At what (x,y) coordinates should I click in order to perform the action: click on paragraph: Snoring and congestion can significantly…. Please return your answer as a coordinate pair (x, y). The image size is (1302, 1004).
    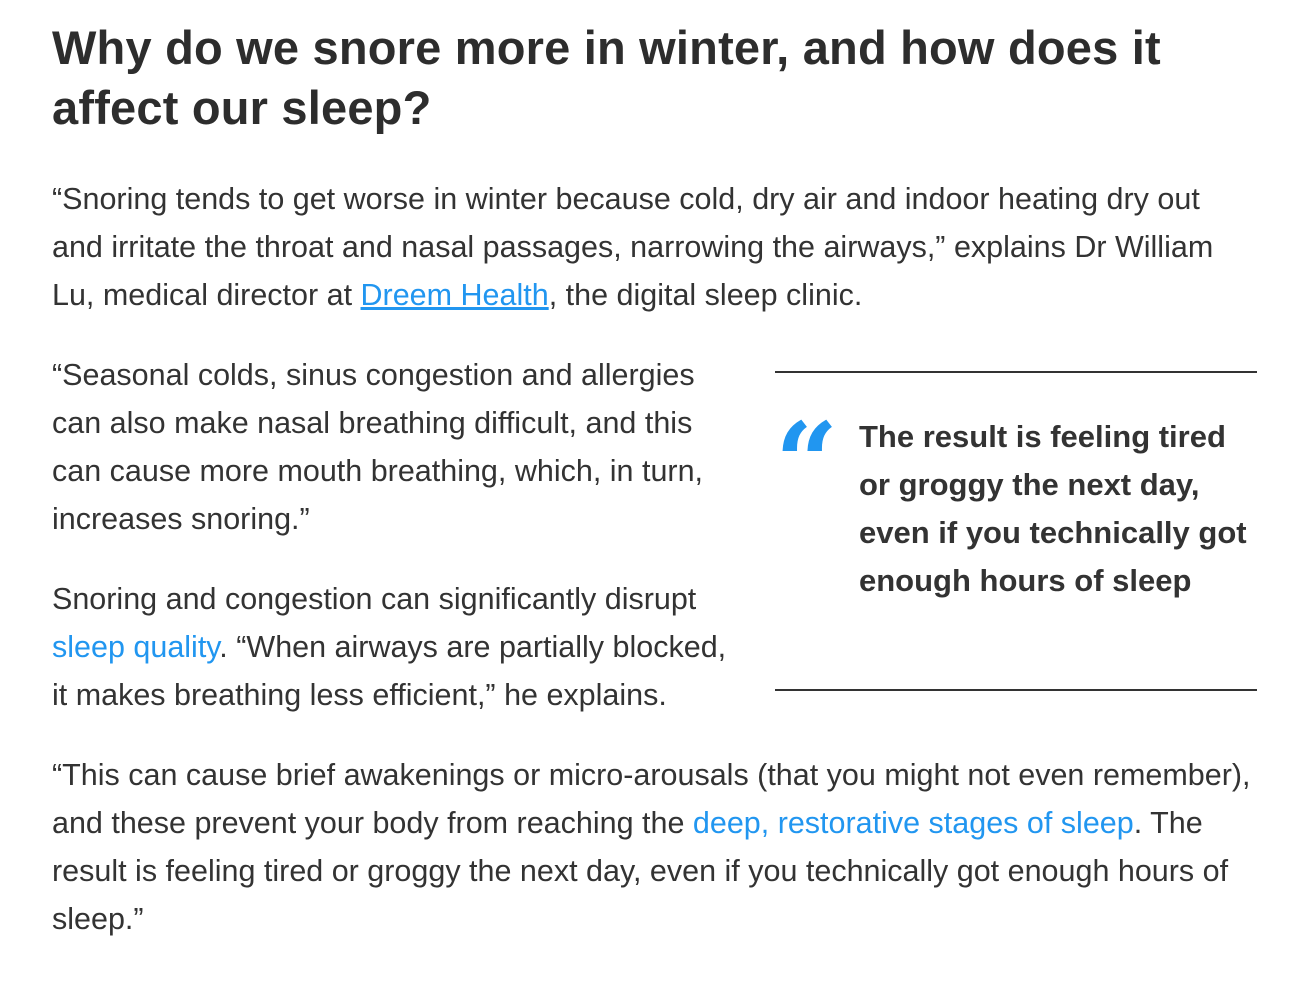
    Looking at the image, I should click on (389, 647).